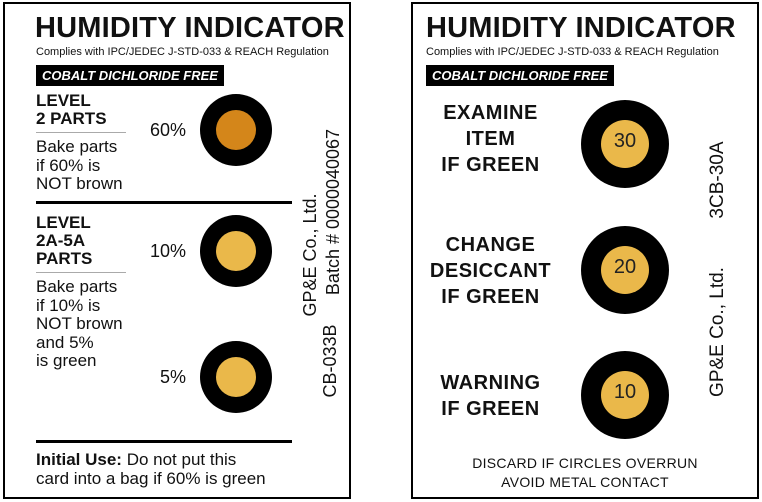 The height and width of the screenshot is (502, 762). Describe the element at coordinates (168, 130) in the screenshot. I see `spot-label-60: 60%` at that location.